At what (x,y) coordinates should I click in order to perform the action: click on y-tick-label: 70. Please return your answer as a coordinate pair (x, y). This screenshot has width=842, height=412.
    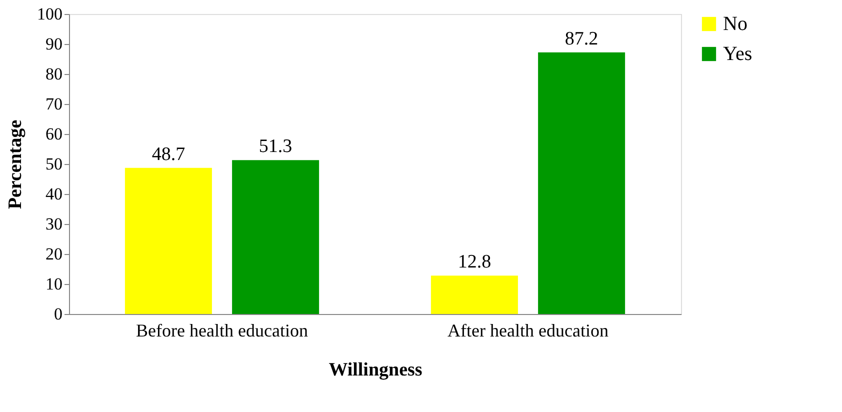
    Looking at the image, I should click on (54, 104).